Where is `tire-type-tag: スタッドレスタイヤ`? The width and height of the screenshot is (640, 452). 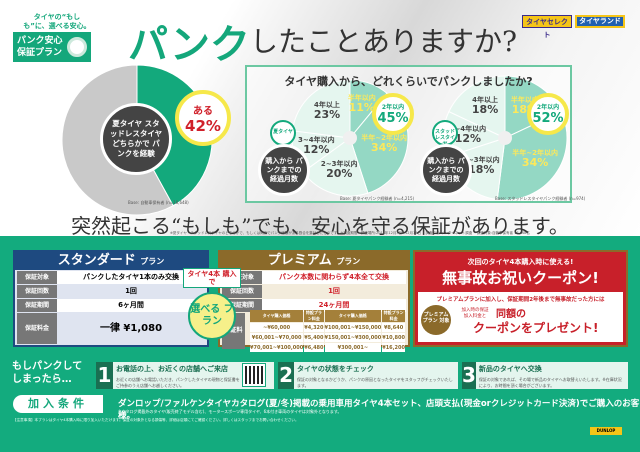 tire-type-tag: スタッドレスタイヤ is located at coordinates (445, 133).